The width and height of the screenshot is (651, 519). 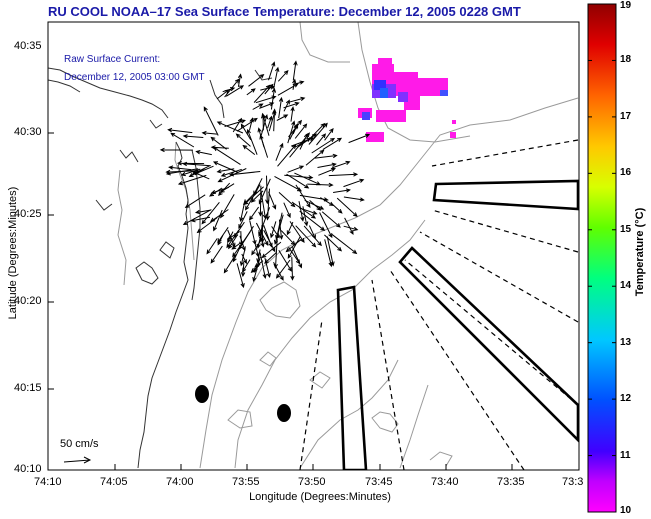 I want to click on colorbar-ticks, so click(x=602, y=258).